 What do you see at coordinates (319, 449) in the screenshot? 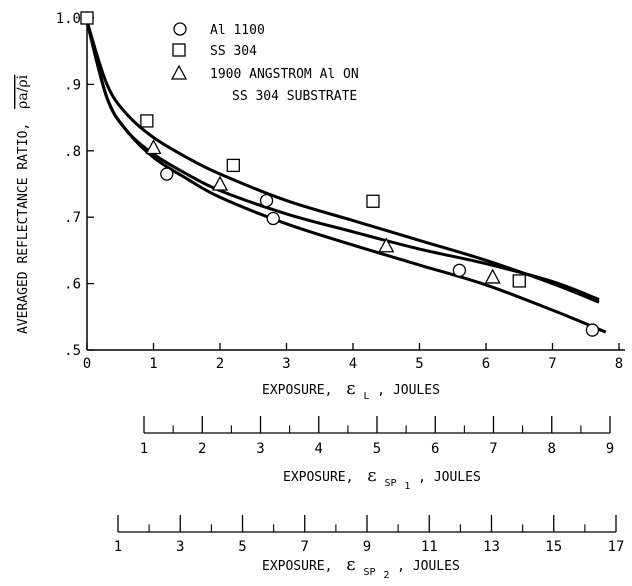
I see `secondary-tick-label: 4` at bounding box center [319, 449].